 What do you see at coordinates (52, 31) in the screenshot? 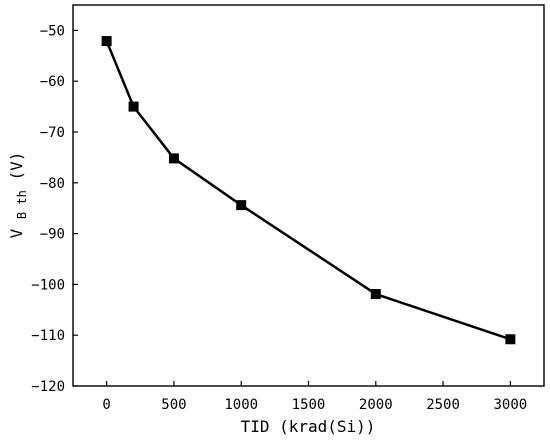
I see `y-tick-label-0: −50` at bounding box center [52, 31].